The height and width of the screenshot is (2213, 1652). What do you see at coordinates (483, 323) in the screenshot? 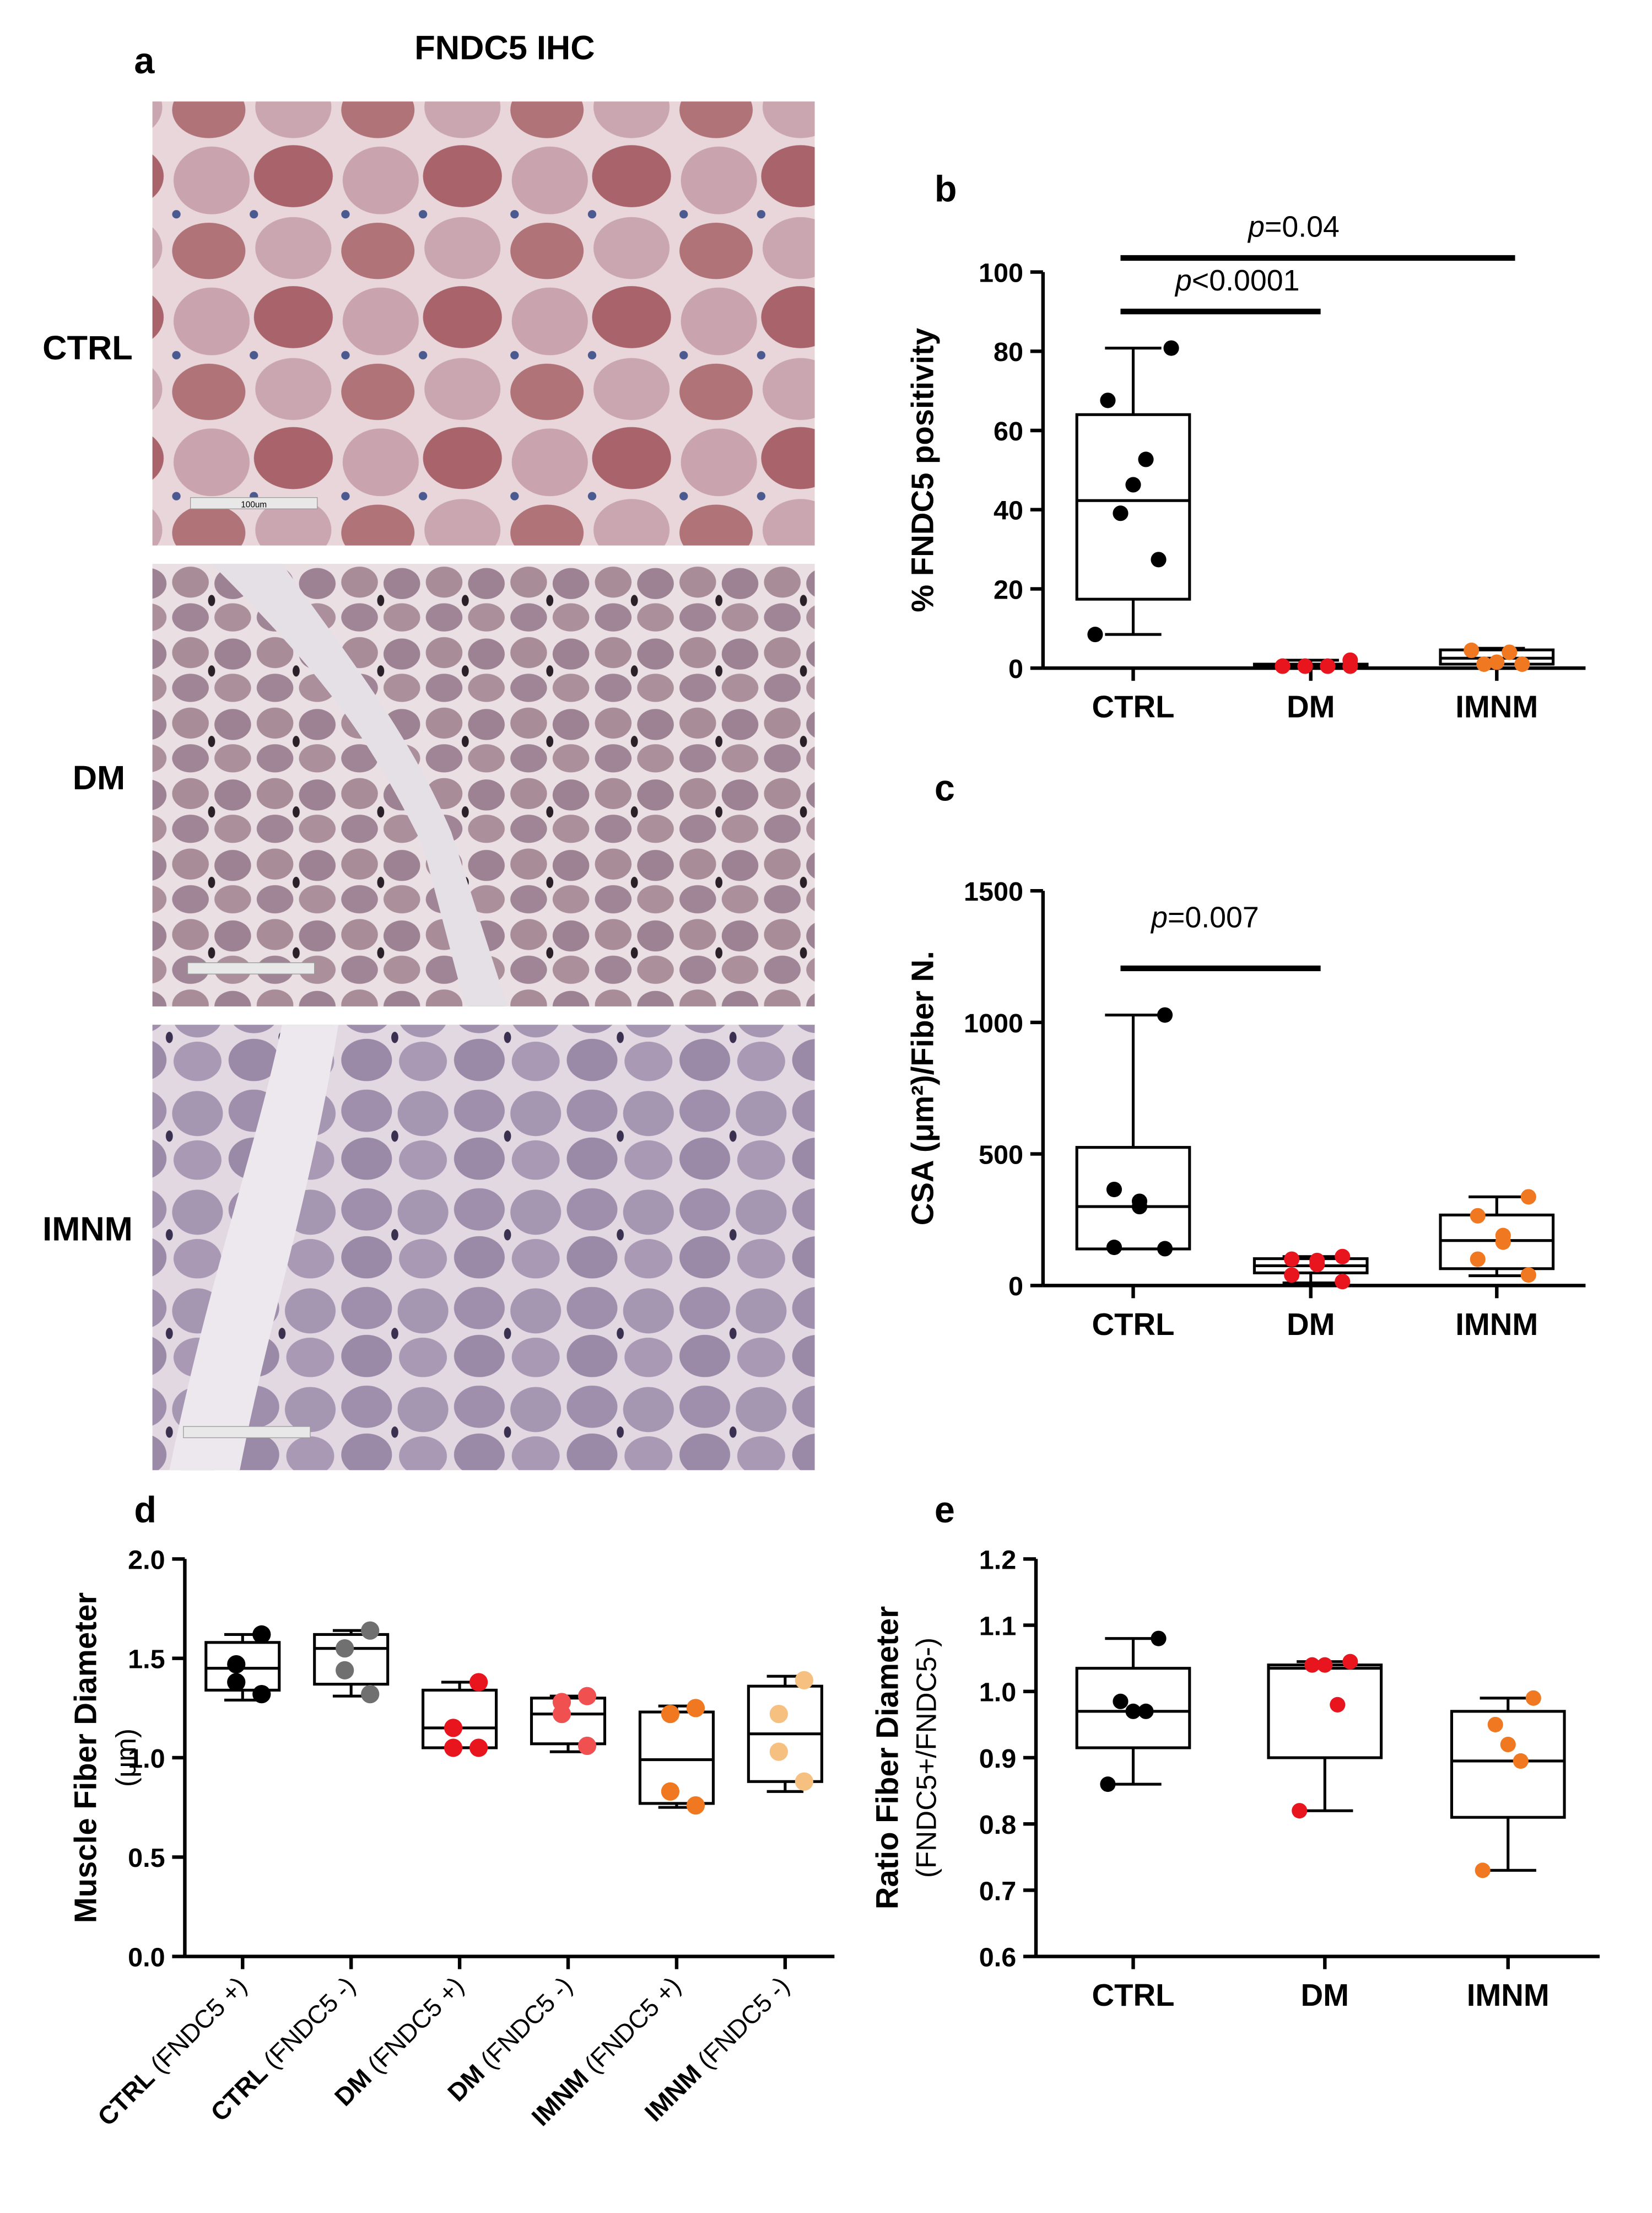
I see `micrograph` at bounding box center [483, 323].